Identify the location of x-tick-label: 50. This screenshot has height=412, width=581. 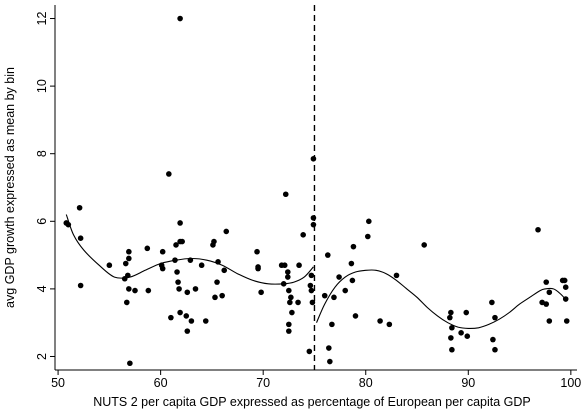
(58, 383).